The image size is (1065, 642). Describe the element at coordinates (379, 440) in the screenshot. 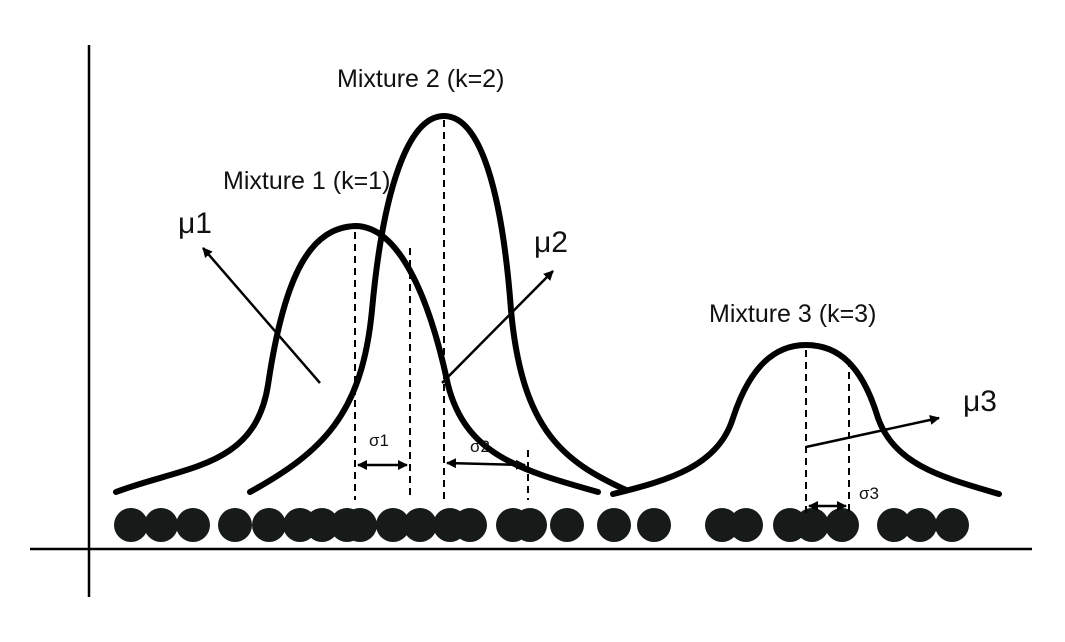

I see `sigma1-label: σ1` at that location.